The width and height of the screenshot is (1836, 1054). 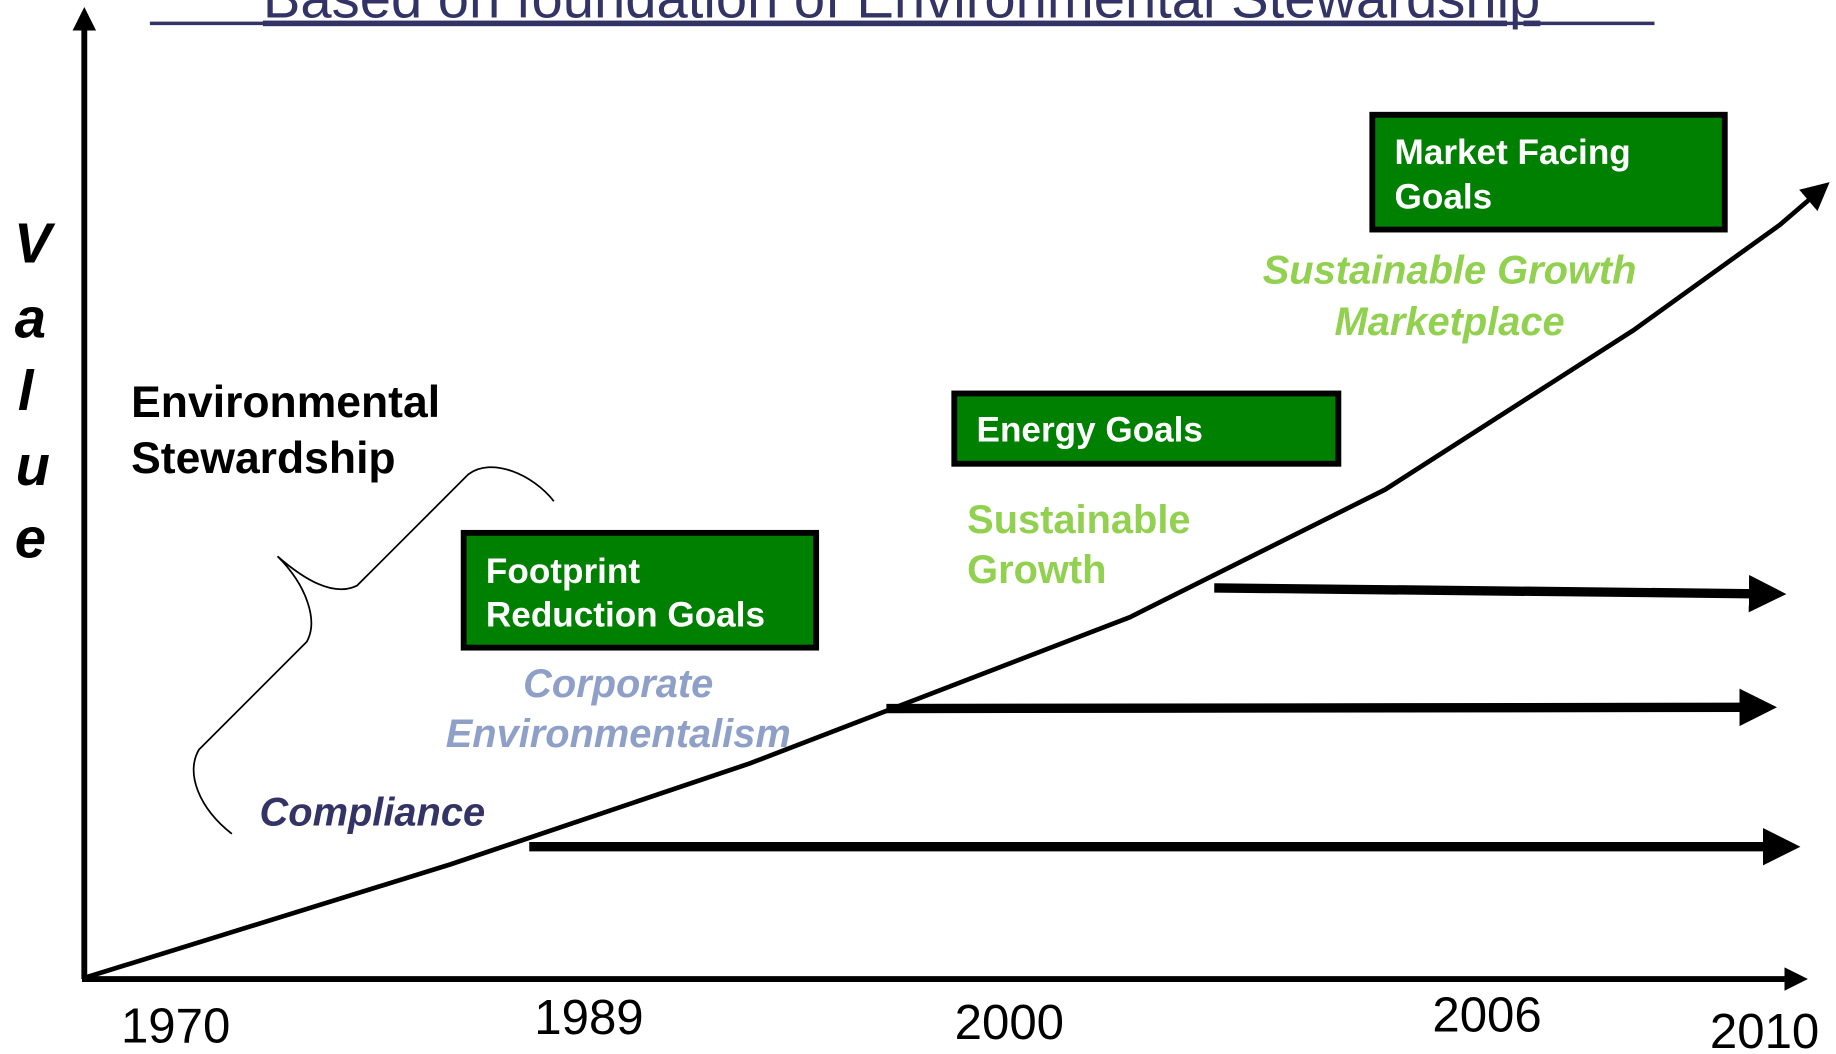 I want to click on stewardship-line: Environmental, so click(x=285, y=402).